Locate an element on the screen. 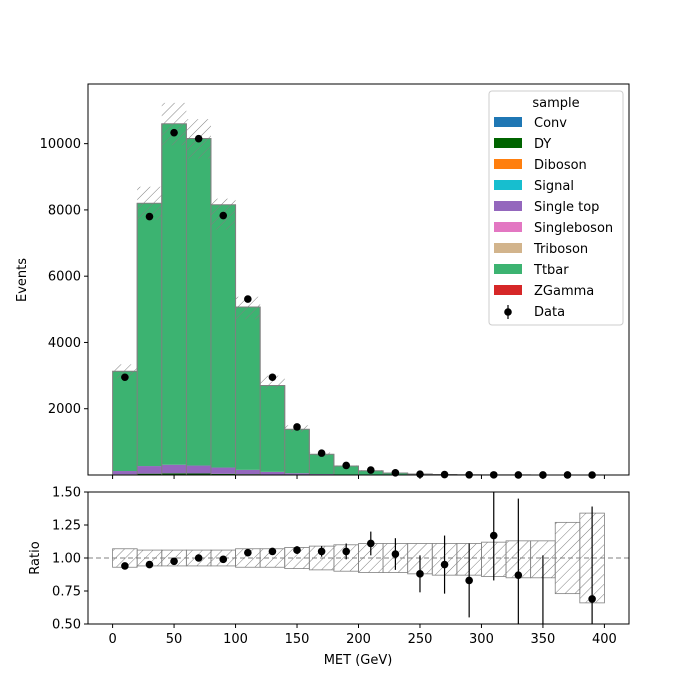 The height and width of the screenshot is (700, 700). ratio-y-tick-label-0.50: 0.50 is located at coordinates (66, 625).